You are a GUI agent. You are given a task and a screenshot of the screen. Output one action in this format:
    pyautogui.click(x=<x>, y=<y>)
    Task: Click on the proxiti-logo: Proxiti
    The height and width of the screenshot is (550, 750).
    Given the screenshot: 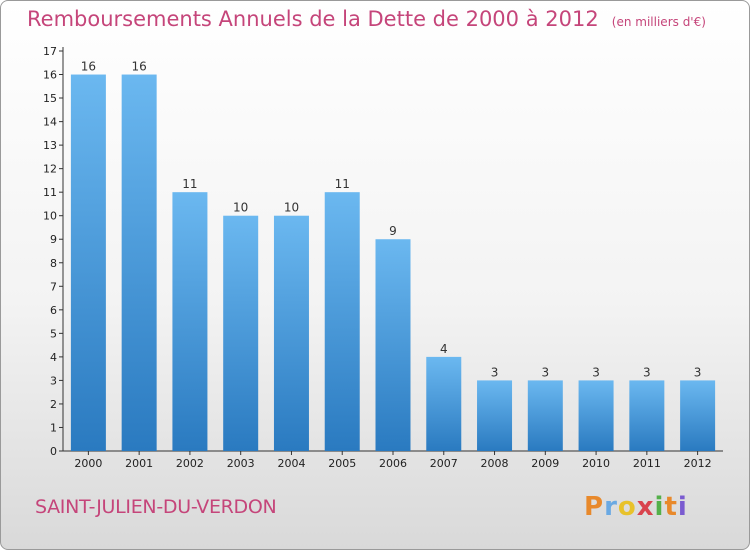 What is the action you would take?
    pyautogui.click(x=636, y=507)
    